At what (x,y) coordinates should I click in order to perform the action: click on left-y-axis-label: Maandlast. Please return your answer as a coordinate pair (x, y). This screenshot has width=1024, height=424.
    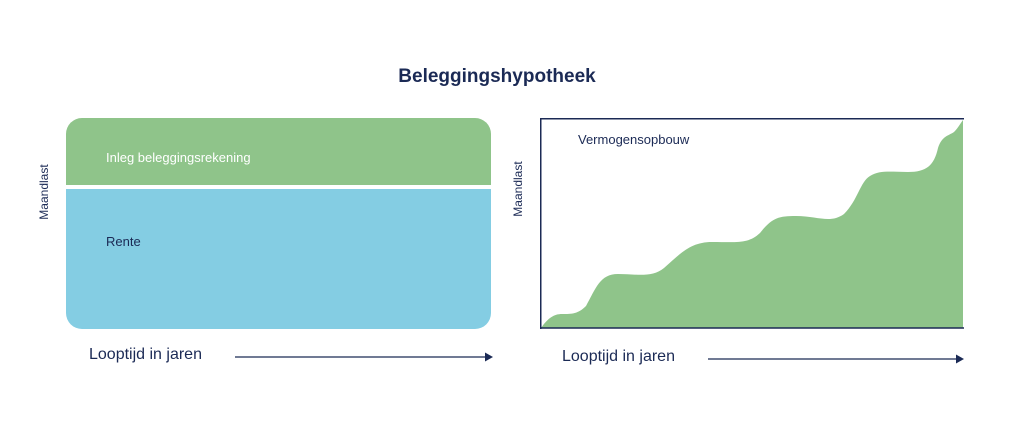
    Looking at the image, I should click on (44, 192).